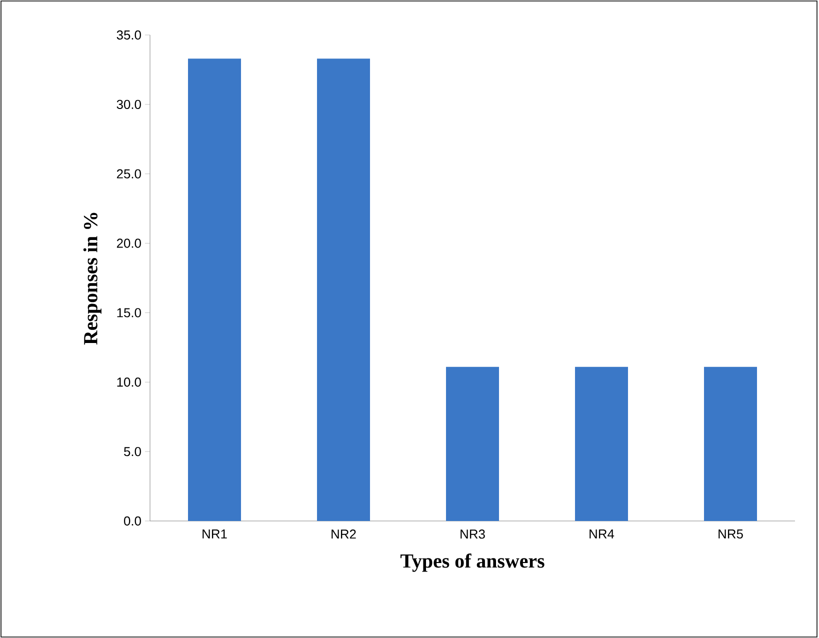 The width and height of the screenshot is (819, 638). Describe the element at coordinates (472, 563) in the screenshot. I see `x-axis-title: Types of answers` at that location.